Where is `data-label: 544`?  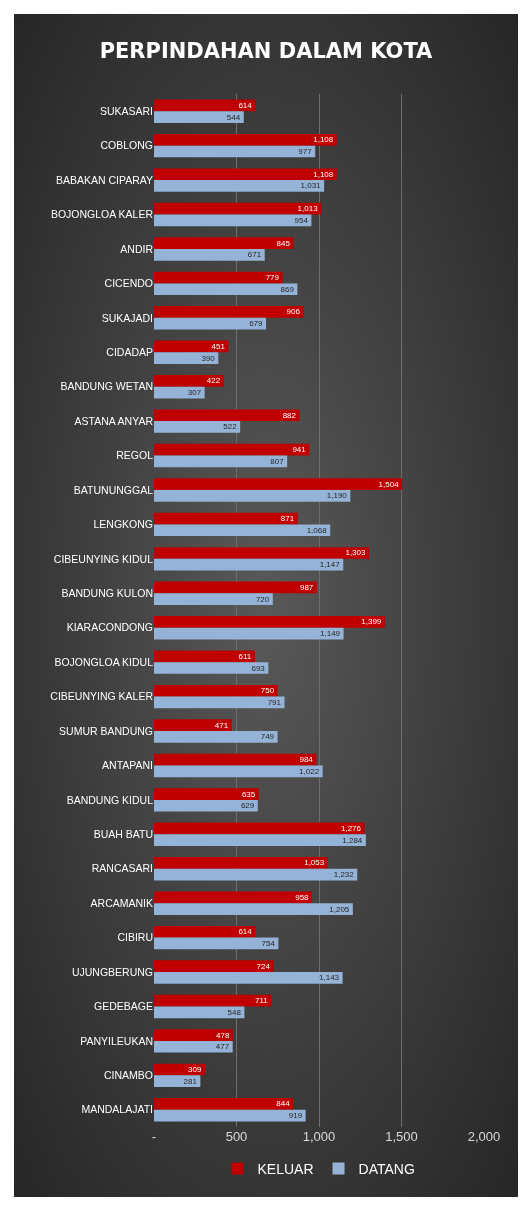 data-label: 544 is located at coordinates (233, 117).